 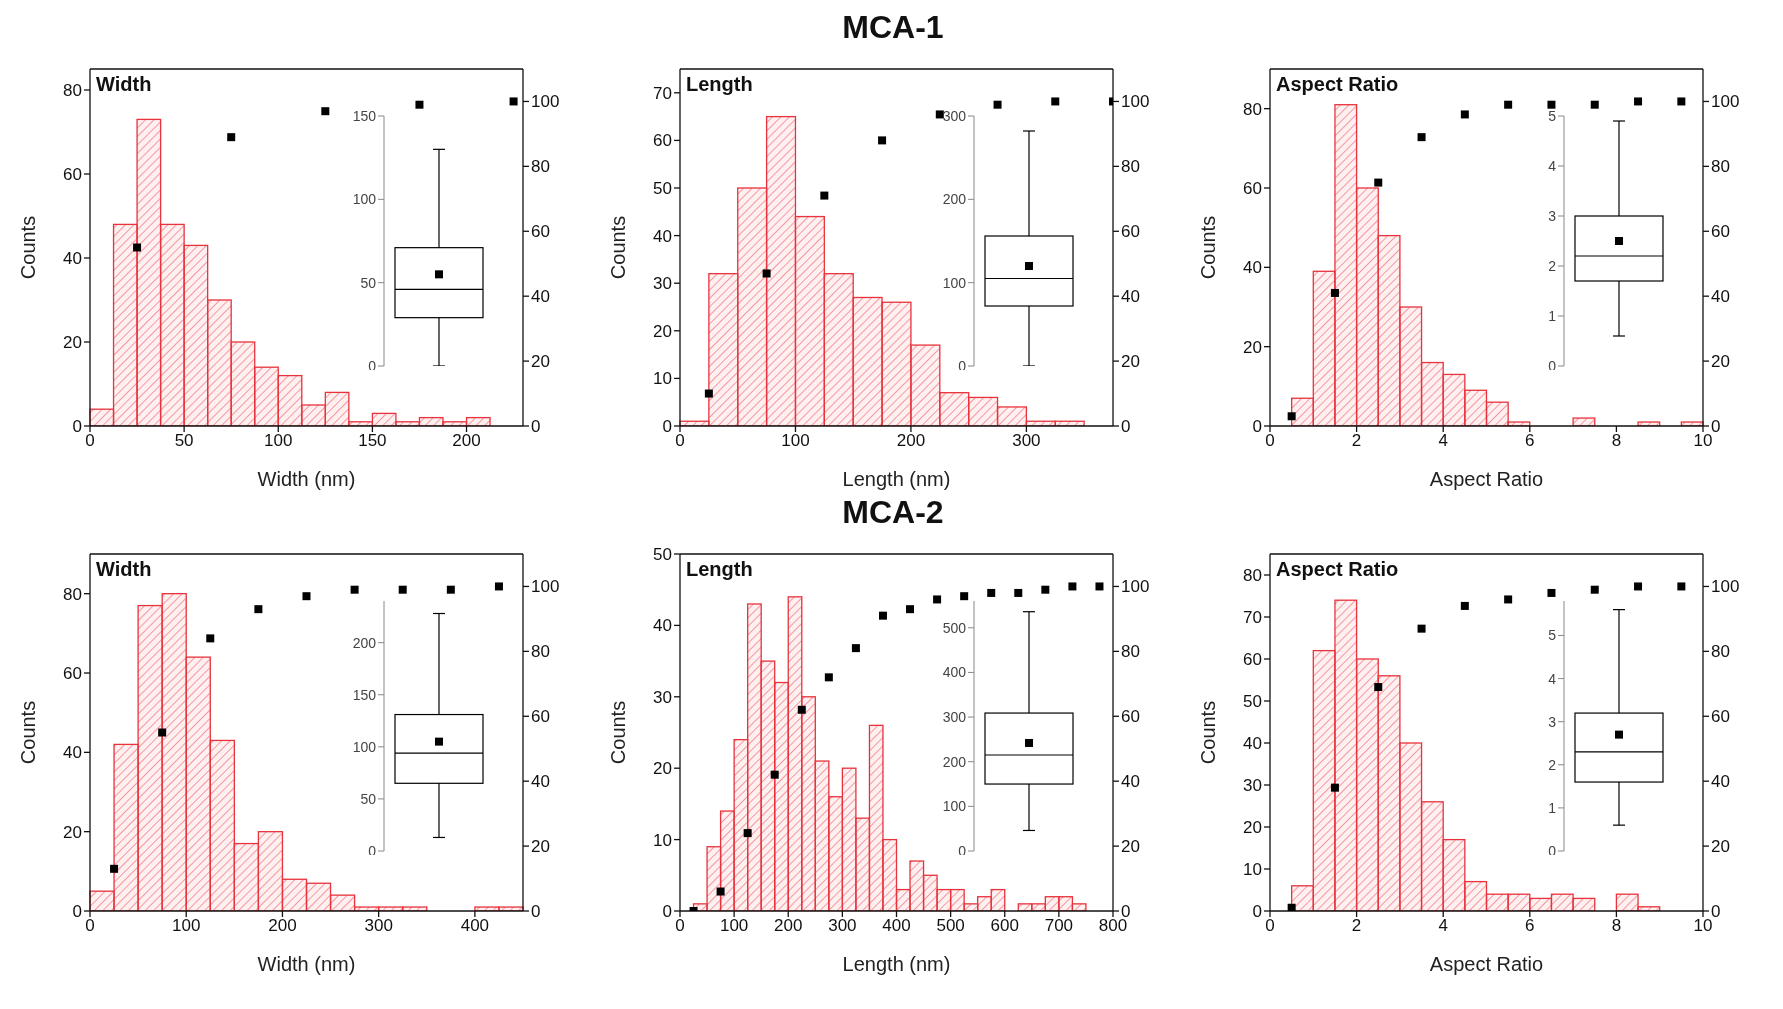 What do you see at coordinates (1004, 926) in the screenshot?
I see `x-tick-label: 600` at bounding box center [1004, 926].